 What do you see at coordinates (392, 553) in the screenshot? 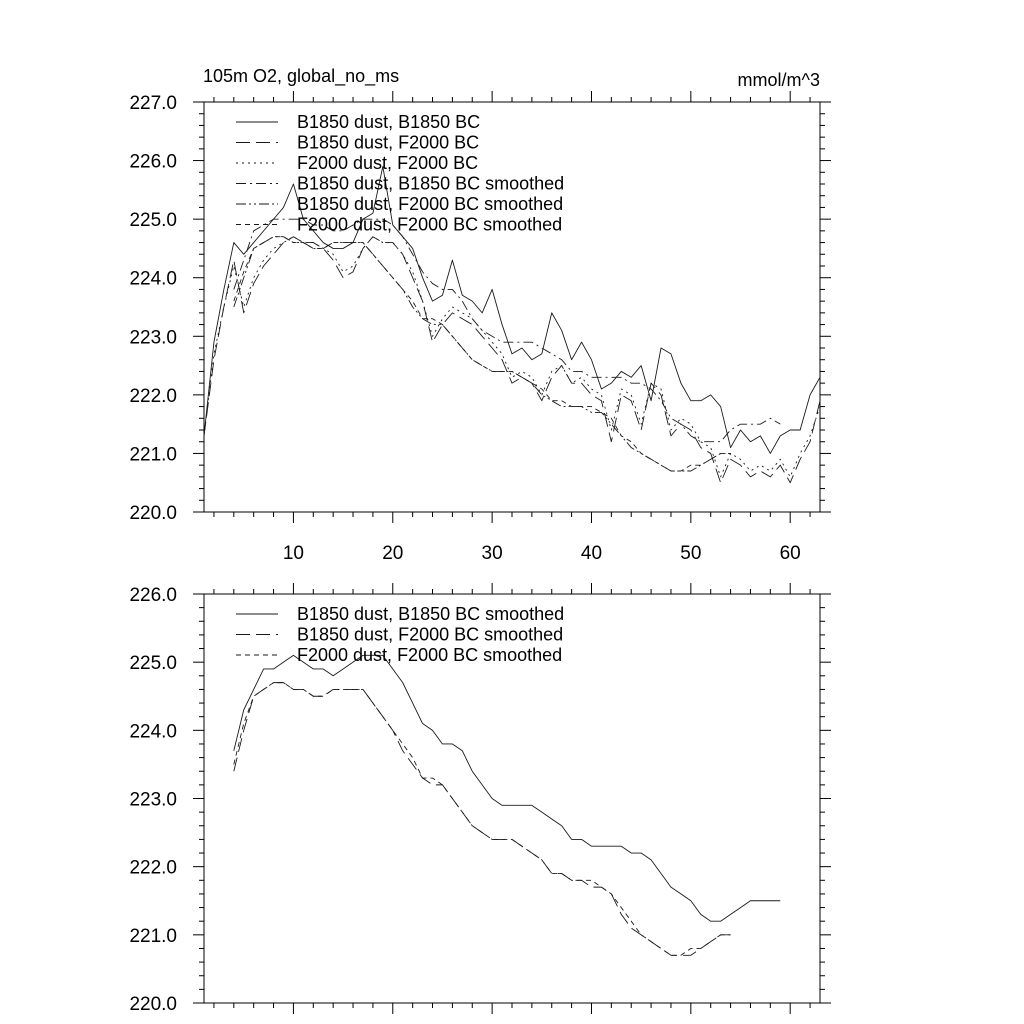
I see `x-tick-label: 20` at bounding box center [392, 553].